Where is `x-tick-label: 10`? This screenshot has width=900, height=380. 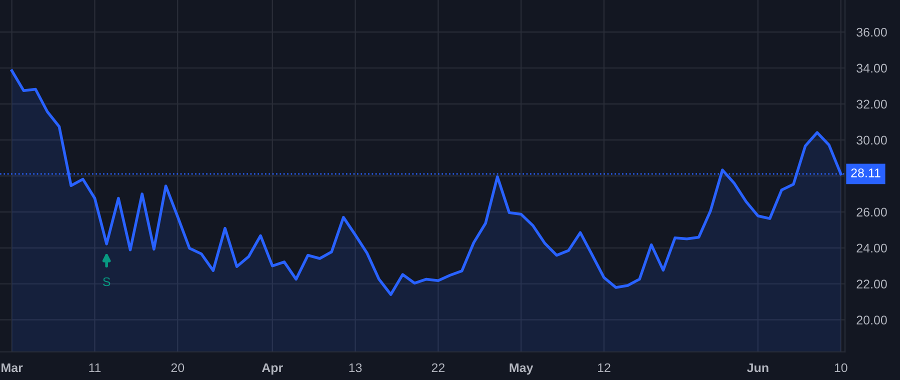 x-tick-label: 10 is located at coordinates (841, 367).